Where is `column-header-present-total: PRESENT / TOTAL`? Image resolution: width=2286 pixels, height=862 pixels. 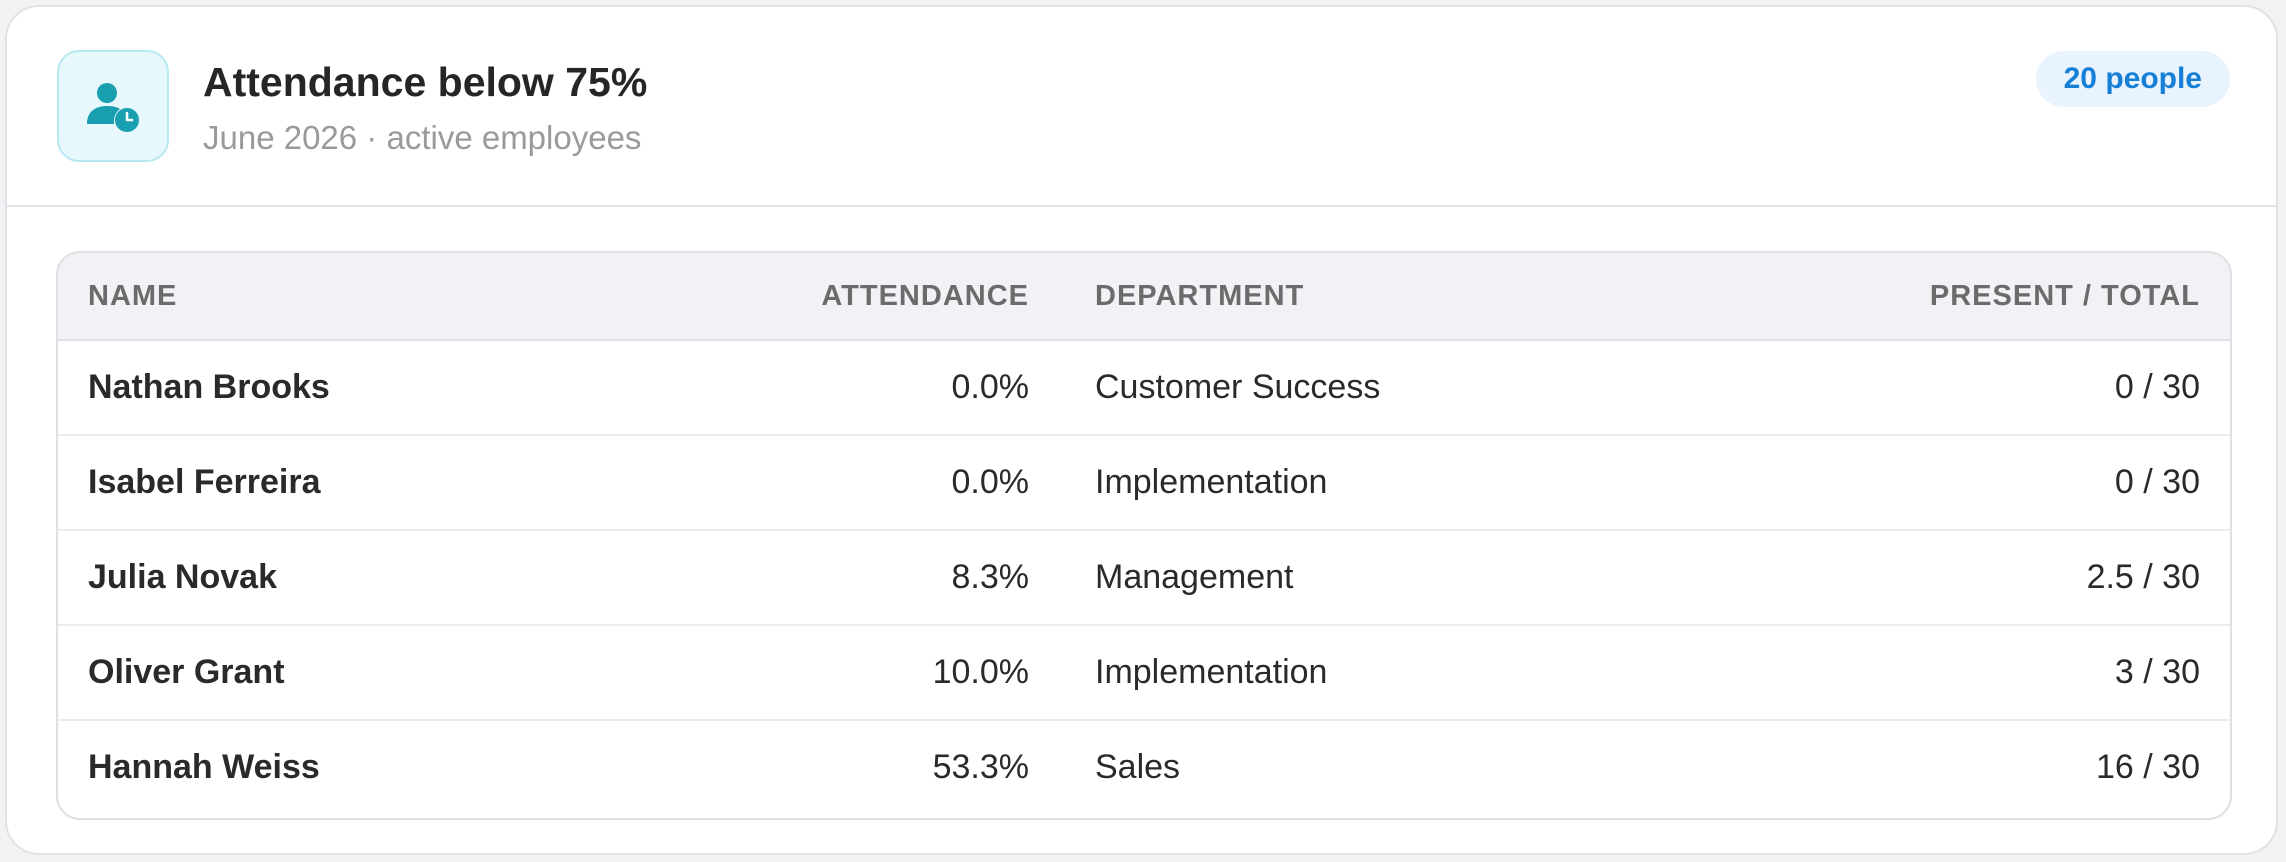
column-header-present-total: PRESENT / TOTAL is located at coordinates (2064, 296).